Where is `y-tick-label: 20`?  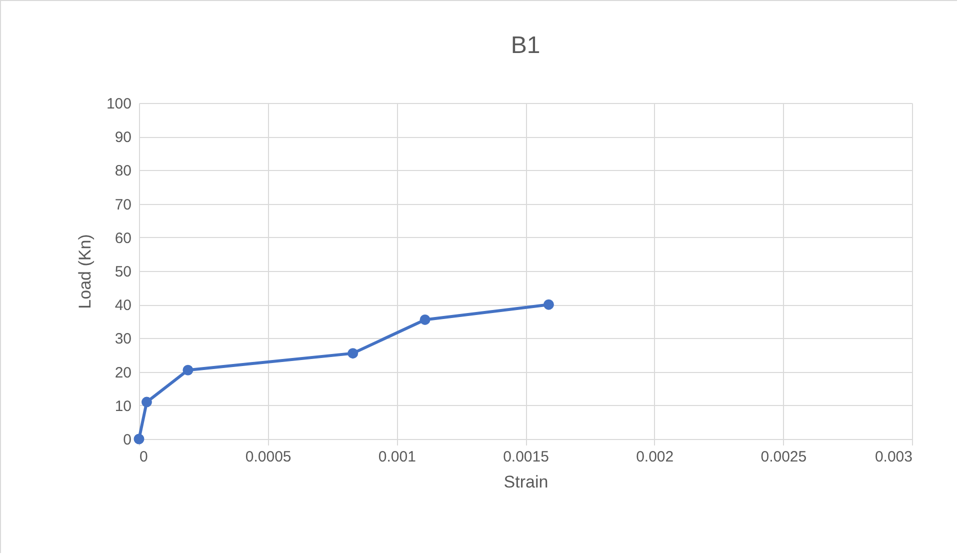 y-tick-label: 20 is located at coordinates (123, 373).